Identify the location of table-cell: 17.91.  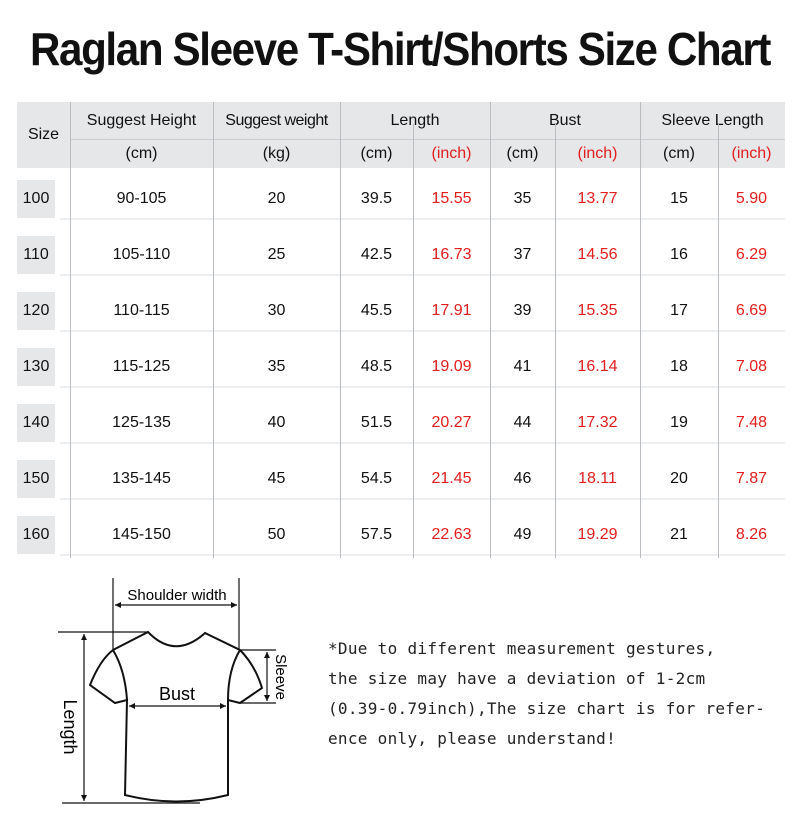
(451, 310).